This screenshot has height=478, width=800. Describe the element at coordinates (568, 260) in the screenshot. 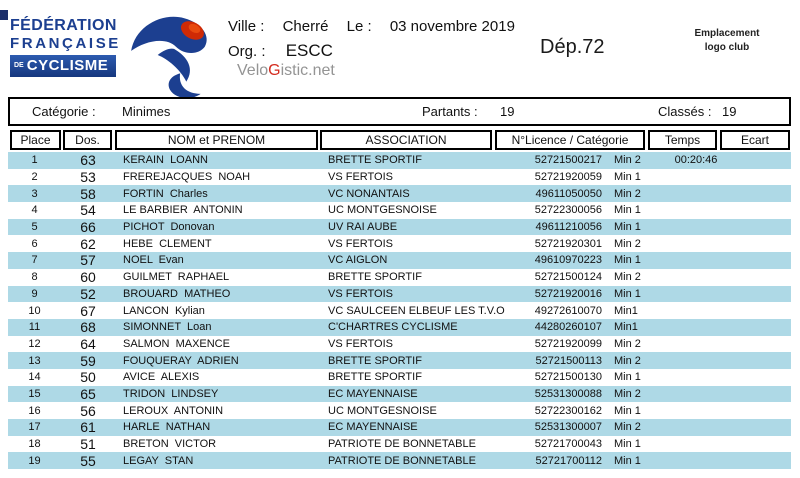

I see `cell-licence: 49610970223` at that location.